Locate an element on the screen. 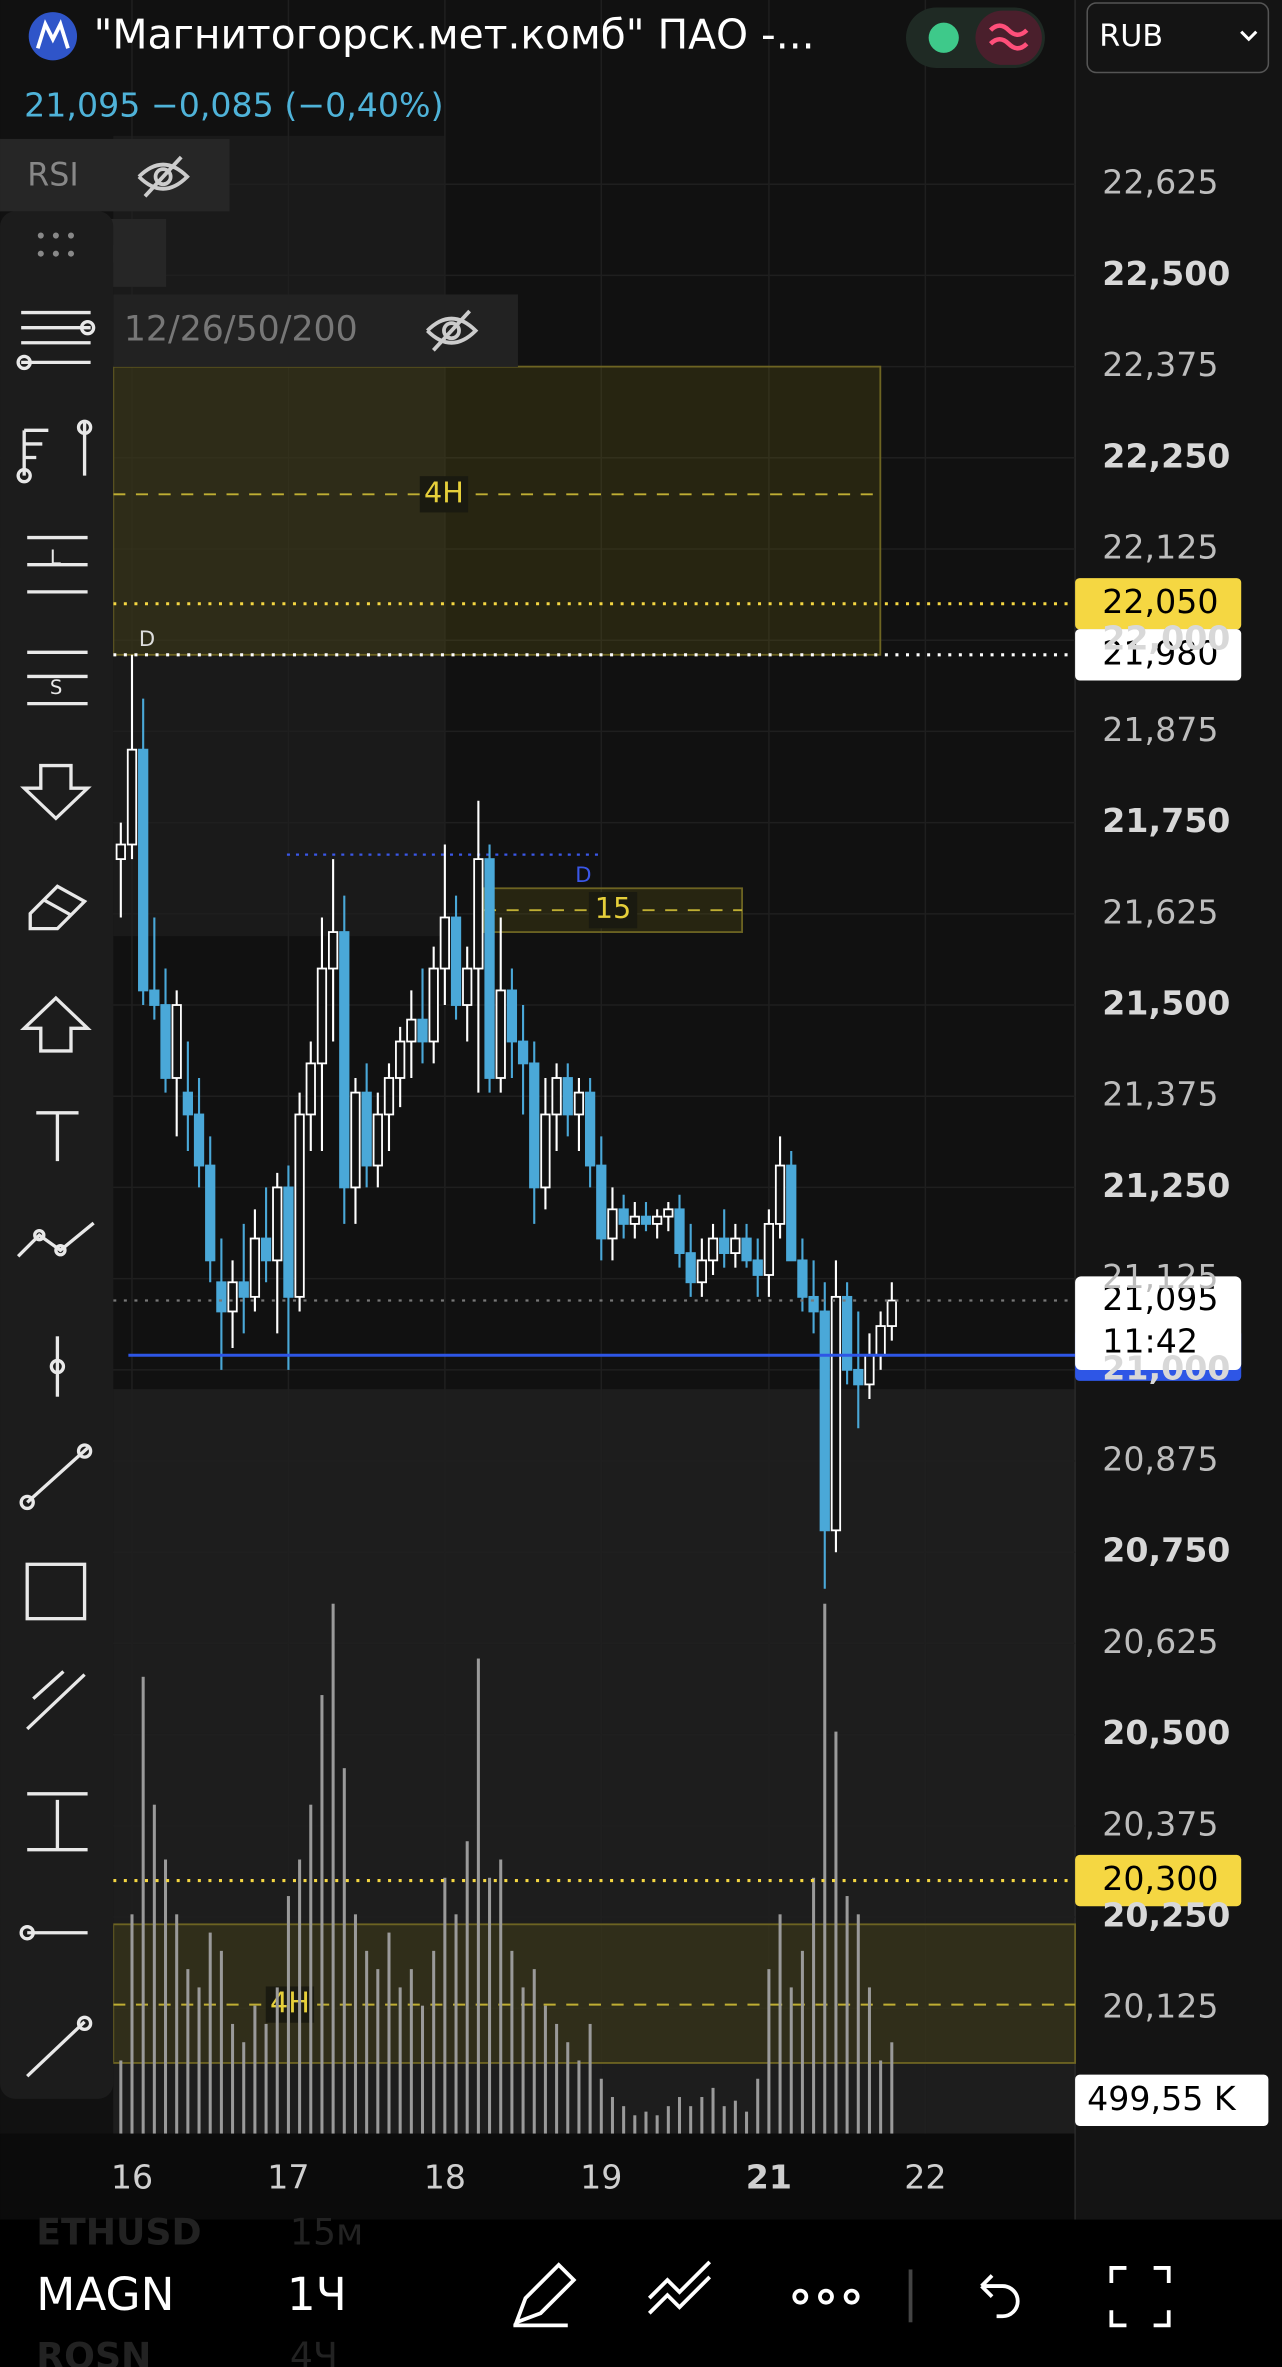  symbol: MAGN is located at coordinates (105, 2294).